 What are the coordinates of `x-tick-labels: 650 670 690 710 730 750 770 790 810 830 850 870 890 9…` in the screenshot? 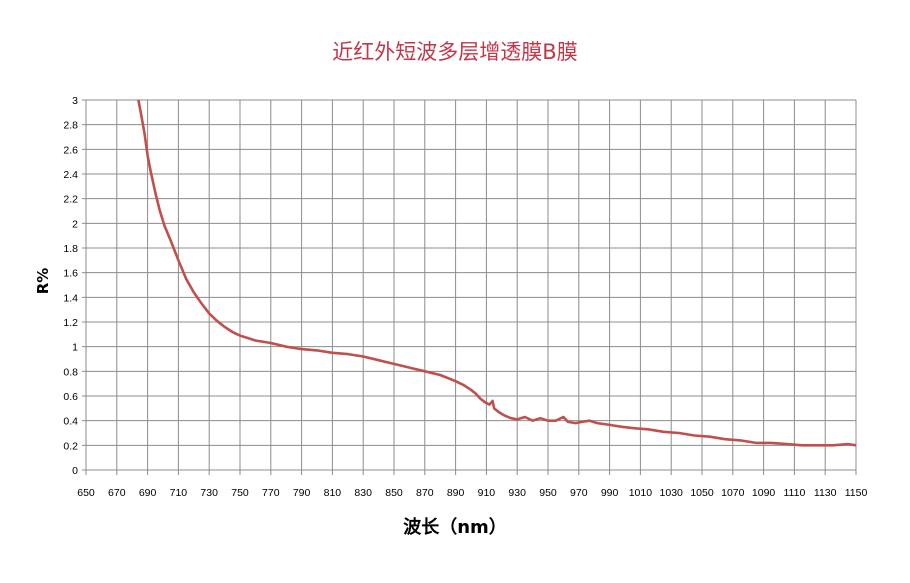 It's located at (472, 493).